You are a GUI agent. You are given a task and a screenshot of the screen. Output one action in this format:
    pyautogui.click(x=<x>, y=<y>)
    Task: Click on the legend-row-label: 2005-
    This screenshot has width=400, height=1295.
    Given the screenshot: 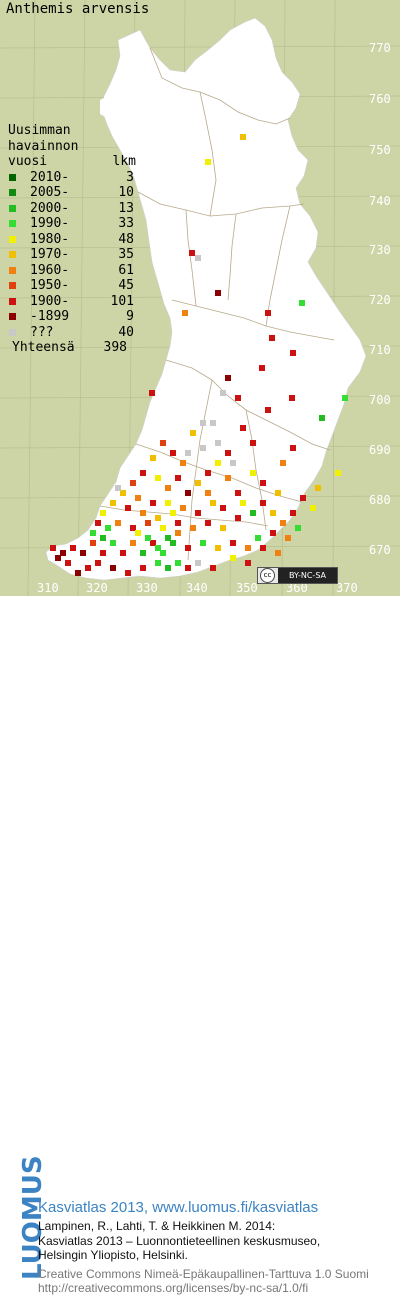 What is the action you would take?
    pyautogui.click(x=50, y=192)
    